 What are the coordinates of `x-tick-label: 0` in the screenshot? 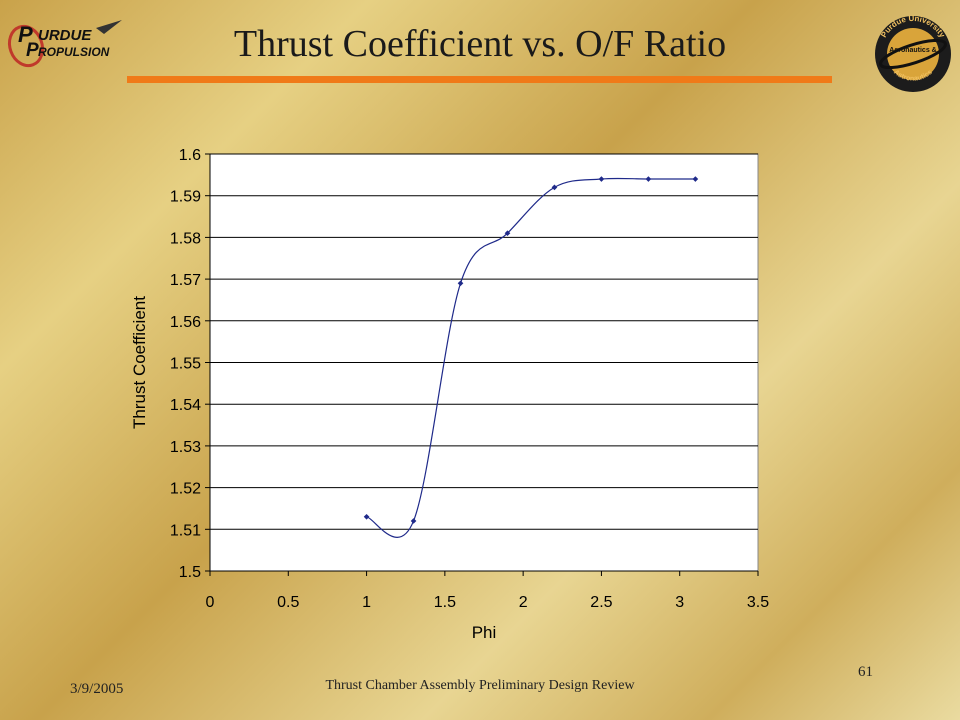 It's located at (210, 602).